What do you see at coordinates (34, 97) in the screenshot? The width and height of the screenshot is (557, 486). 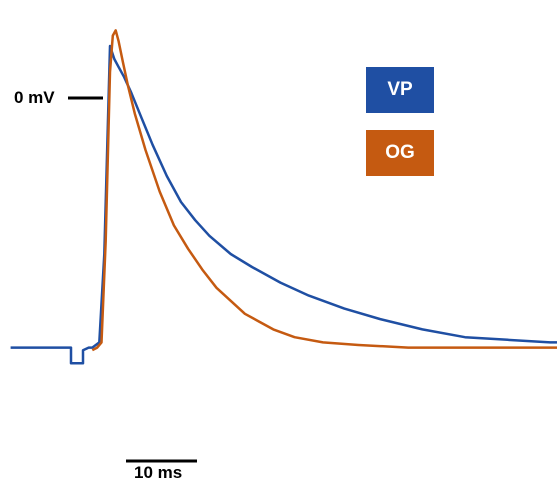 I see `zero-mv-label: 0 mV` at bounding box center [34, 97].